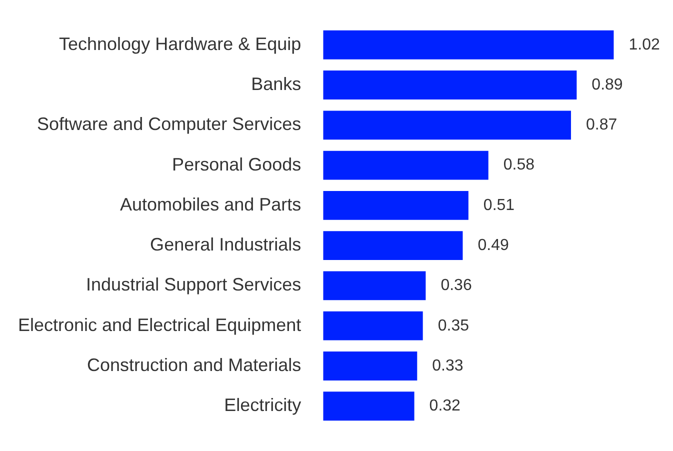 The height and width of the screenshot is (451, 673). Describe the element at coordinates (263, 405) in the screenshot. I see `y-tick-label: Electricity` at that location.